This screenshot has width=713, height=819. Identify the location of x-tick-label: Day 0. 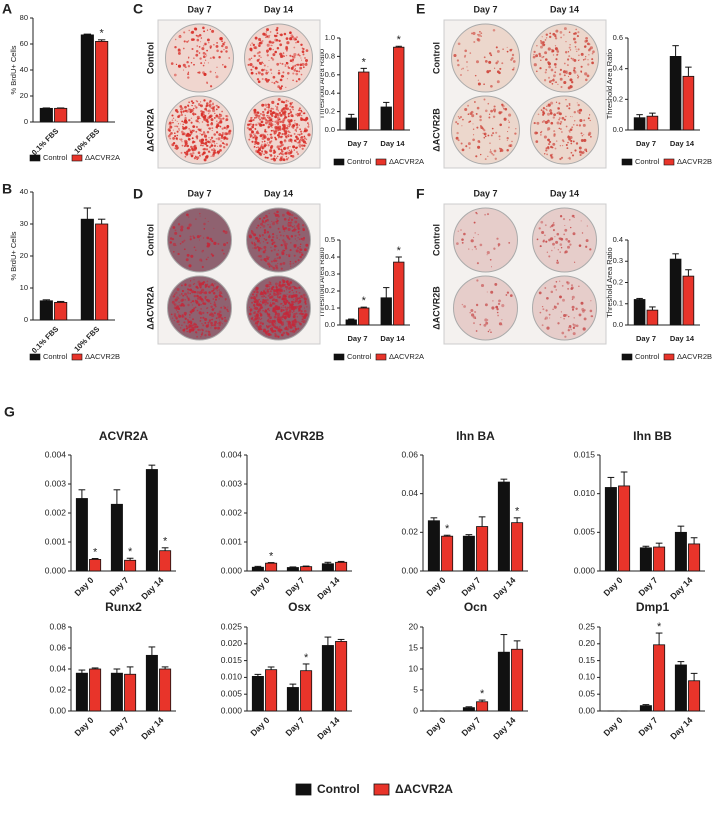
(612, 586).